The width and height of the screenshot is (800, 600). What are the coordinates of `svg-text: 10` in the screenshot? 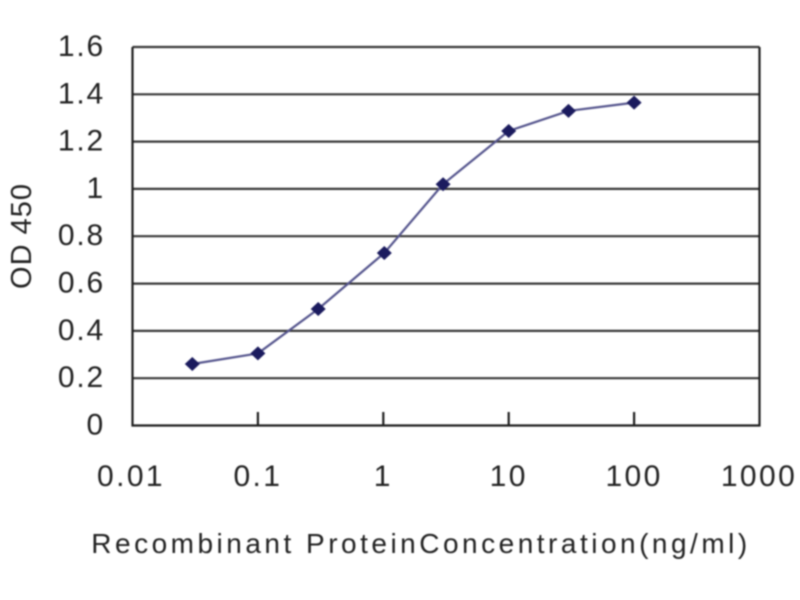 It's located at (509, 476).